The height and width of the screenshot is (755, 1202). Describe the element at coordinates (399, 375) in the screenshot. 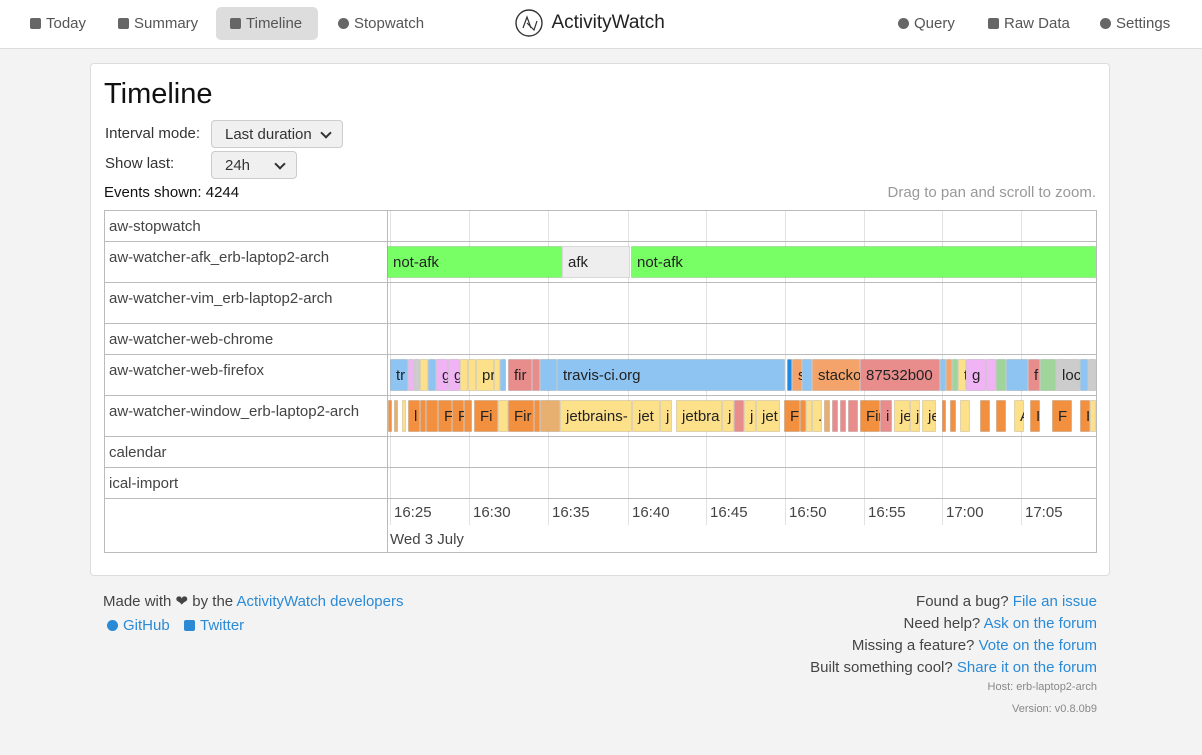

I see `event-bar: tr` at that location.